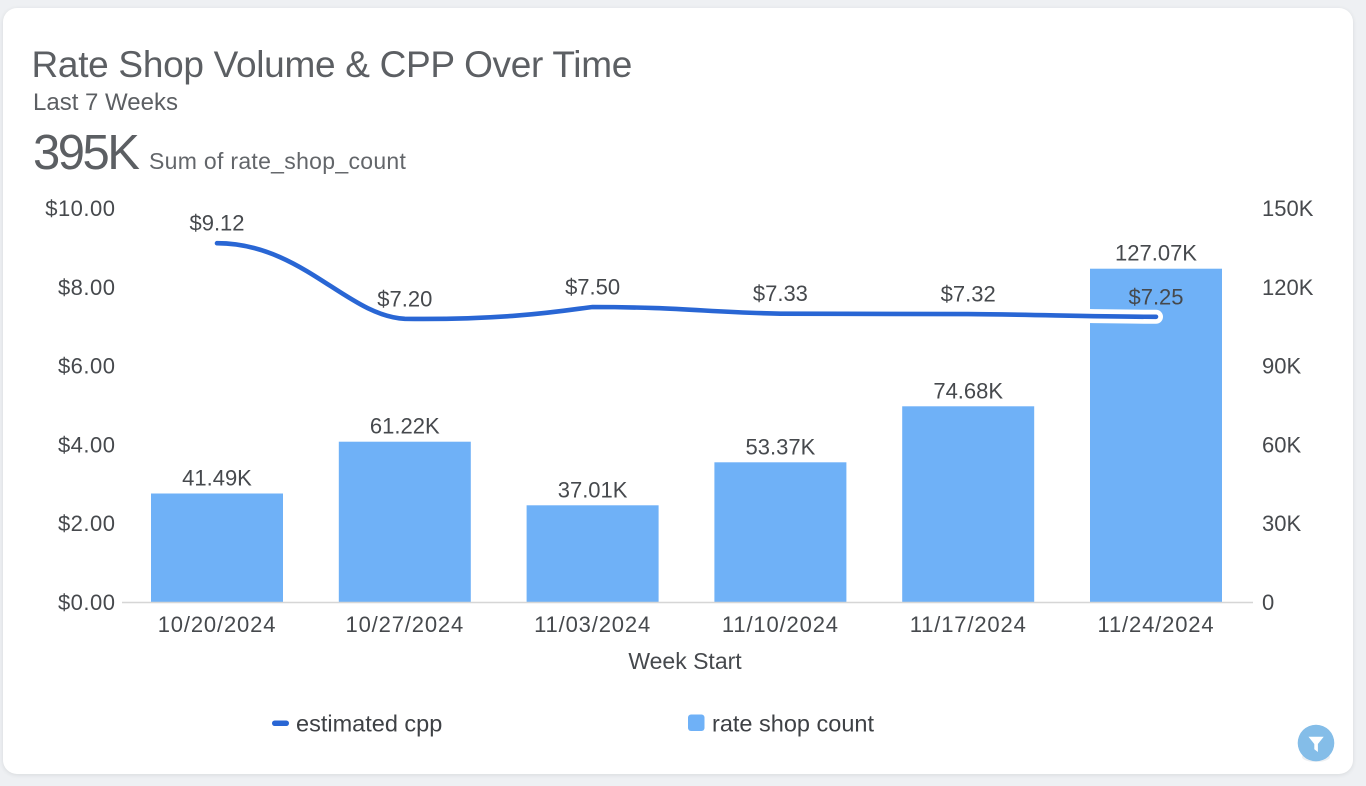 This screenshot has height=786, width=1366. What do you see at coordinates (87, 444) in the screenshot?
I see `svg-text: $4.00` at bounding box center [87, 444].